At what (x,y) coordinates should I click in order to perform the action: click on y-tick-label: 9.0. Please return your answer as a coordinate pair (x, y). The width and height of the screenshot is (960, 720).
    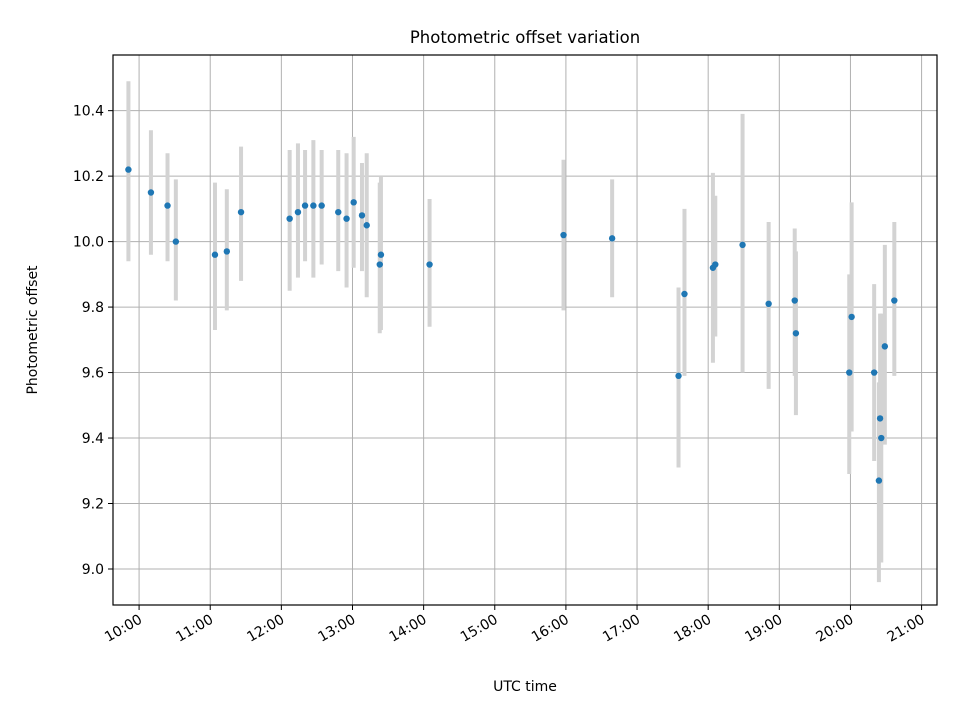
    Looking at the image, I should click on (93, 570).